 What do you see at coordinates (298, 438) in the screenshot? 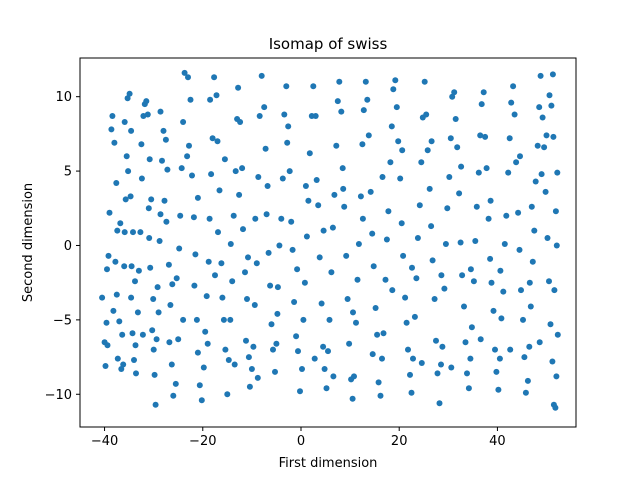
I see `x-axis-ticks: −40 −20 0 20 40` at bounding box center [298, 438].